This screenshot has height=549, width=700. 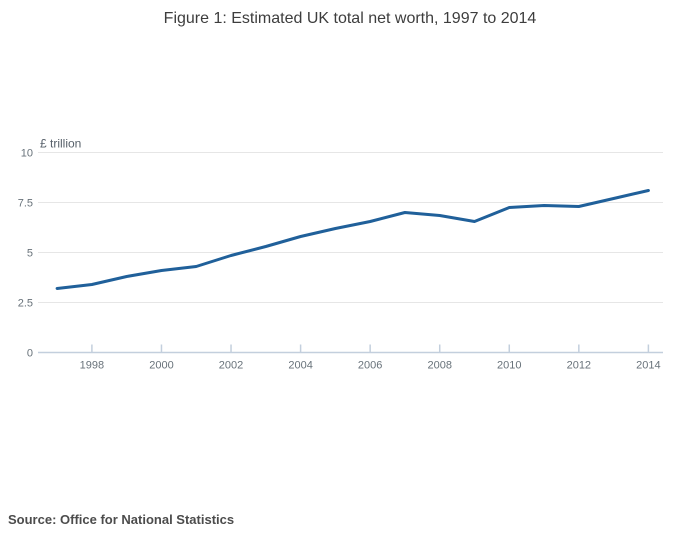 What do you see at coordinates (25, 204) in the screenshot?
I see `y-tick-label: 7.5` at bounding box center [25, 204].